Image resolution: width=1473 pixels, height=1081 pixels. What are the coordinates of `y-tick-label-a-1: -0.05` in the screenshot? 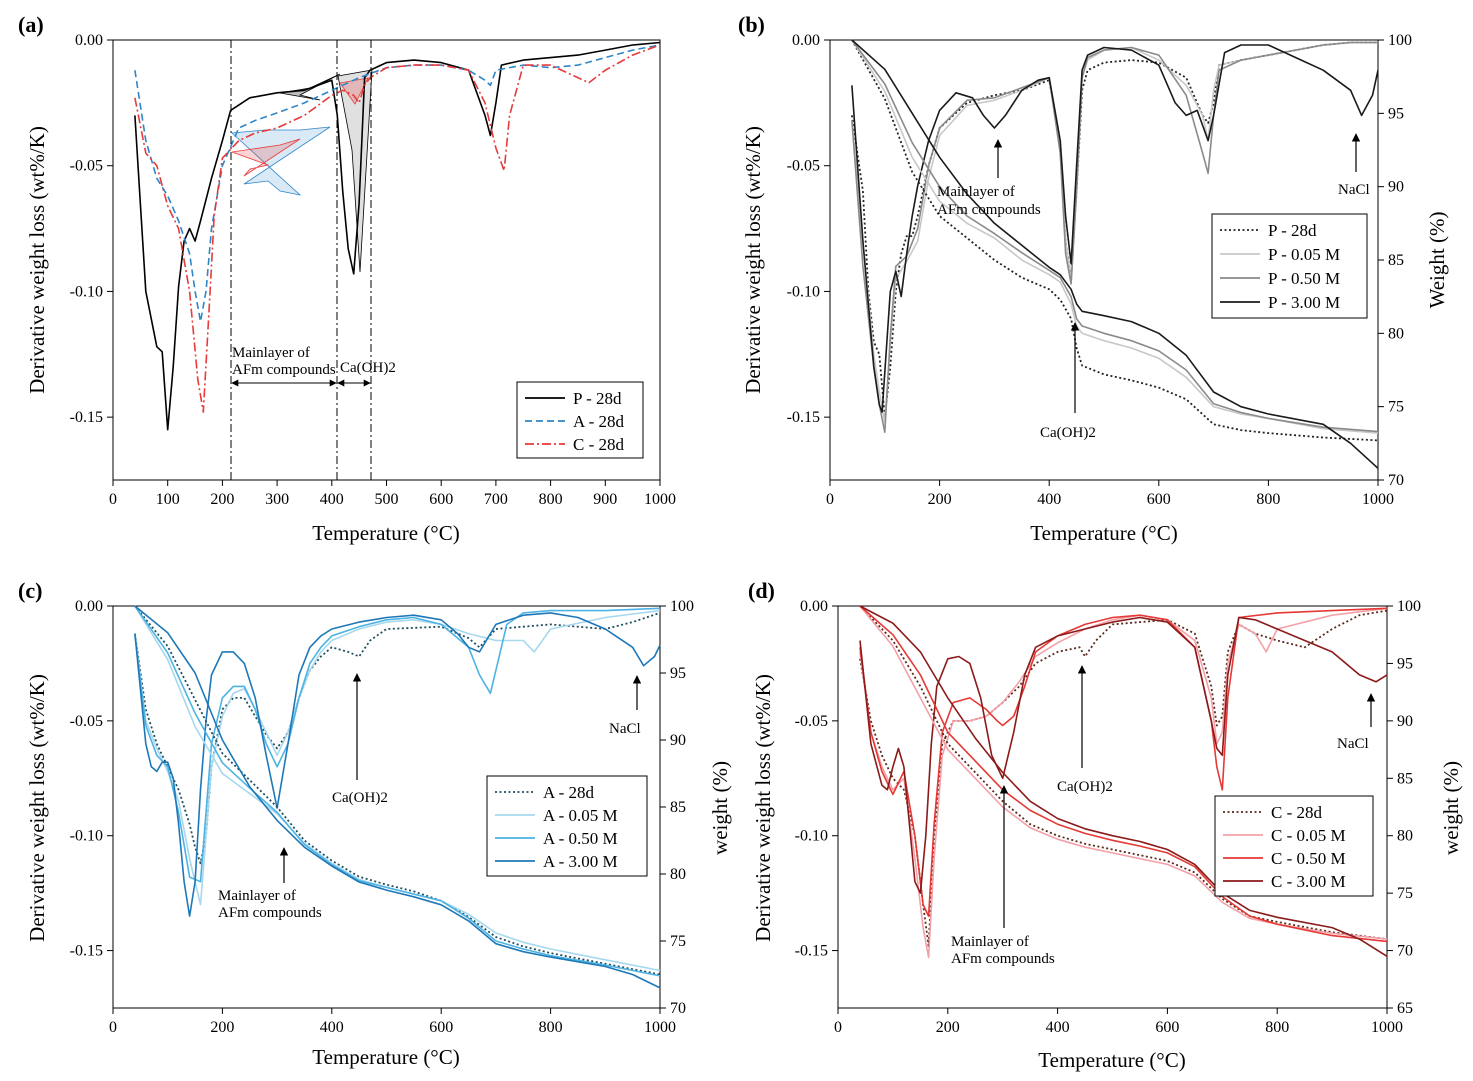 It's located at (86, 166).